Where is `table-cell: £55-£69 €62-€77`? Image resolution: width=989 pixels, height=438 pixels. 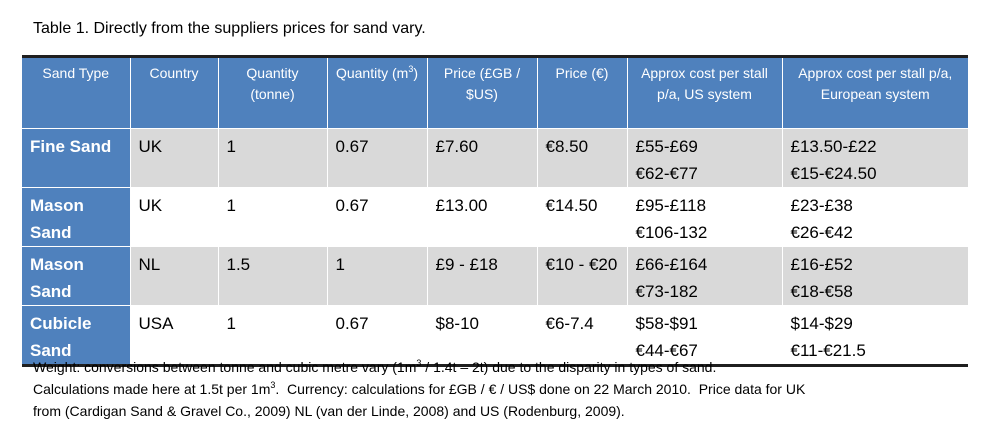 table-cell: £55-£69 €62-€77 is located at coordinates (704, 158).